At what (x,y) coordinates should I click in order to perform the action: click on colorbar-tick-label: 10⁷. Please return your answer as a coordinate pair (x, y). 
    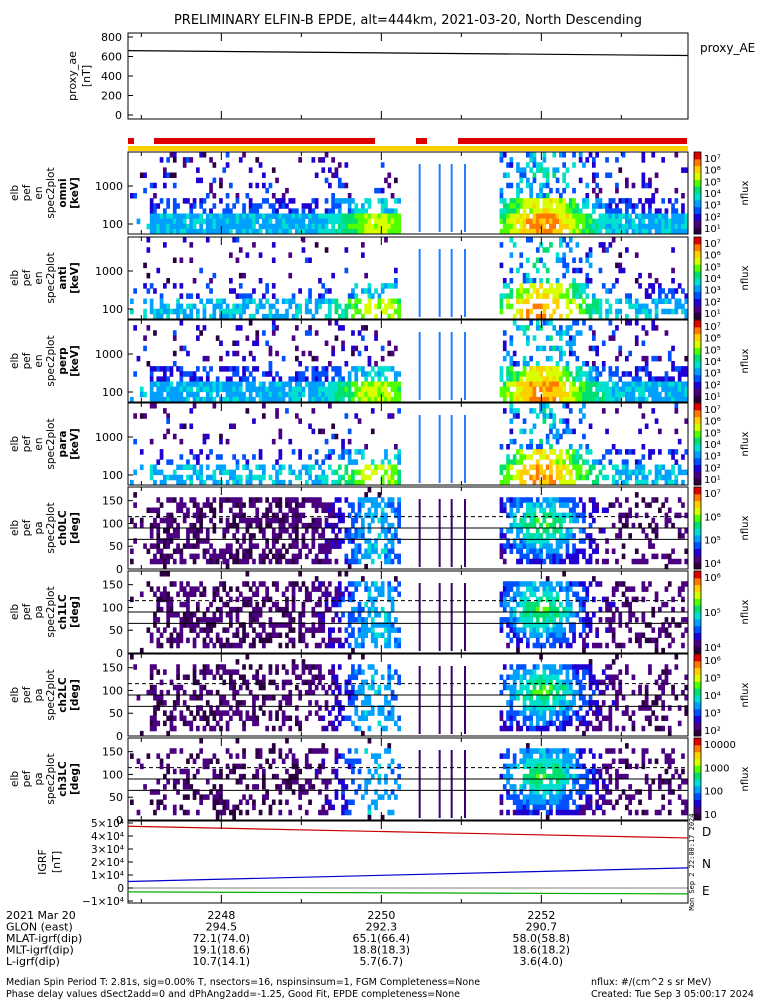
    Looking at the image, I should click on (712, 327).